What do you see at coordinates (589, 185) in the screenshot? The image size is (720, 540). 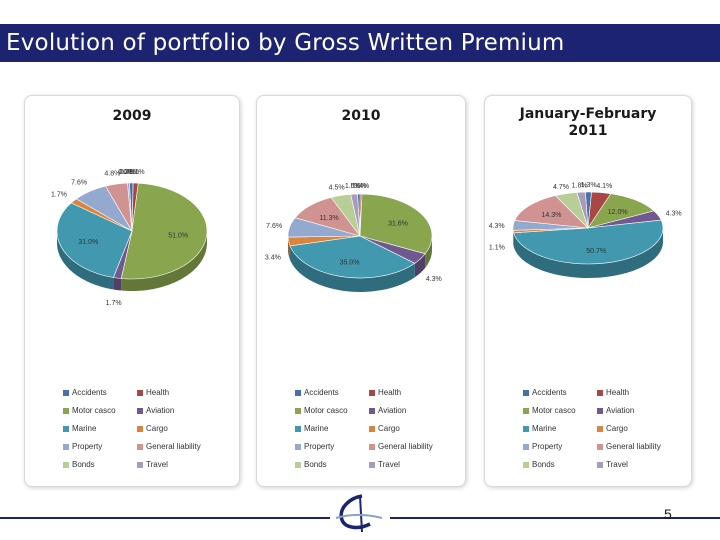 I see `data-label: 1.3%` at bounding box center [589, 185].